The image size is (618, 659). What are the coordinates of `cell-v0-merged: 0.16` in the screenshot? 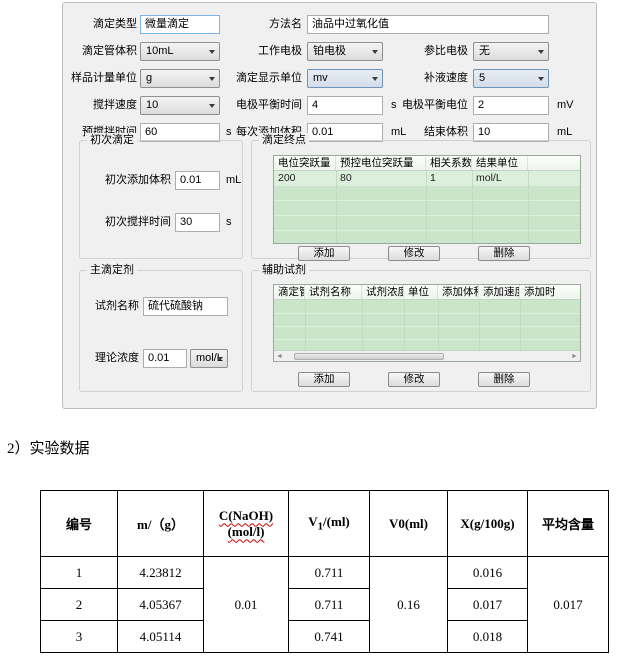 It's located at (408, 604).